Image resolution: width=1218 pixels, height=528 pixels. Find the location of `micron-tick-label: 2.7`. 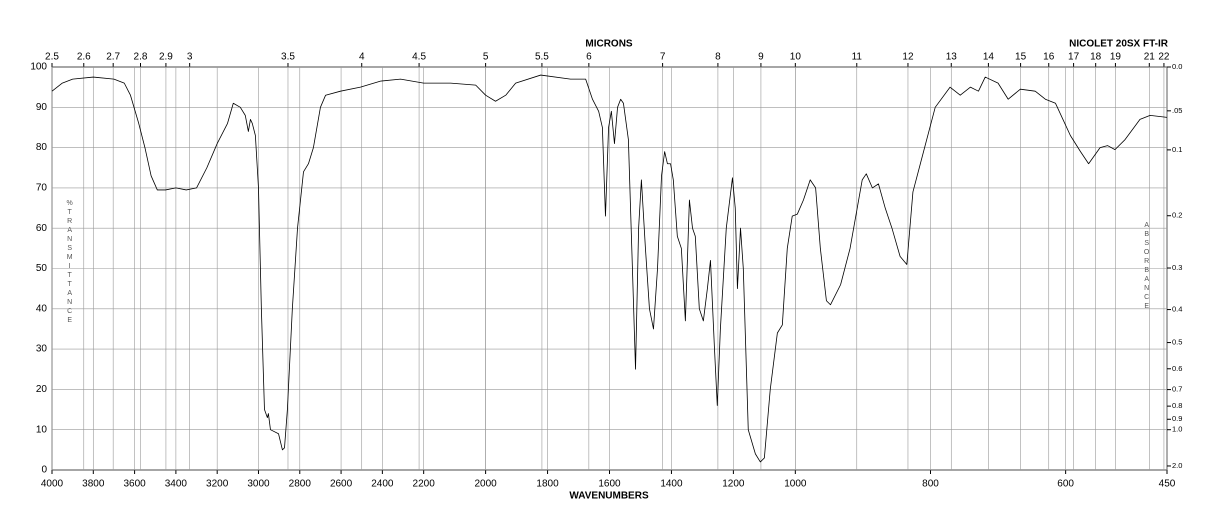

micron-tick-label: 2.7 is located at coordinates (113, 57).